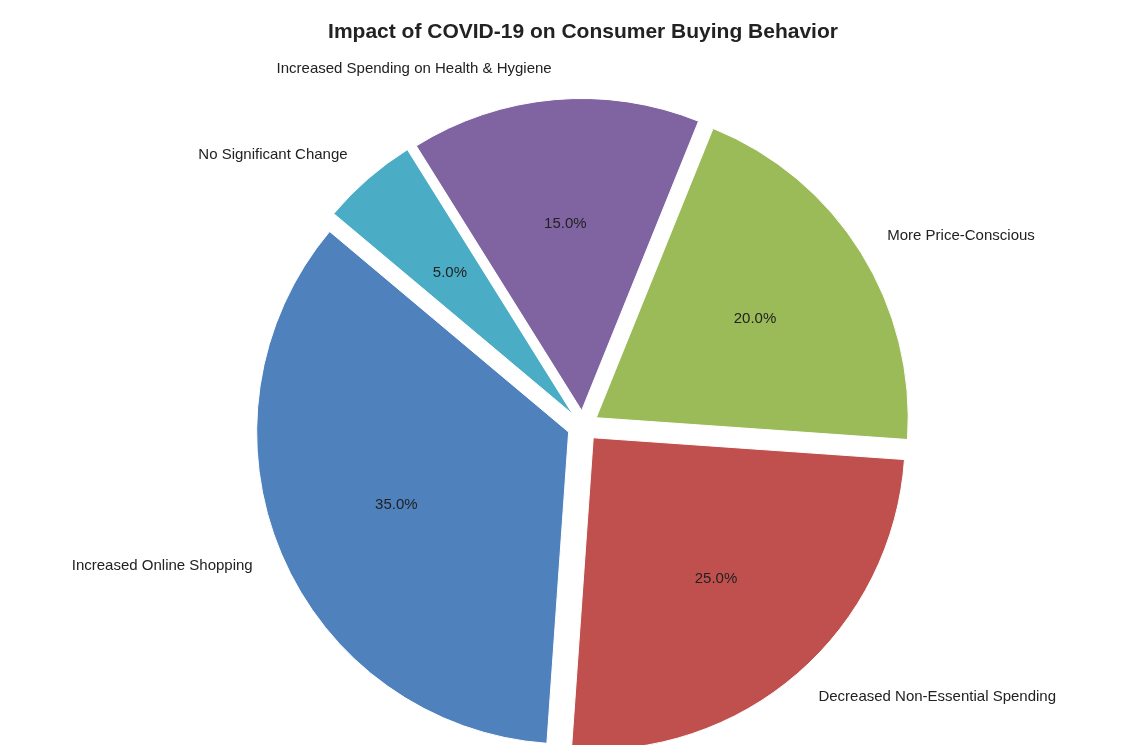 The image size is (1136, 745). What do you see at coordinates (937, 695) in the screenshot?
I see `slice-label: Decreased Non-Essential Spending` at bounding box center [937, 695].